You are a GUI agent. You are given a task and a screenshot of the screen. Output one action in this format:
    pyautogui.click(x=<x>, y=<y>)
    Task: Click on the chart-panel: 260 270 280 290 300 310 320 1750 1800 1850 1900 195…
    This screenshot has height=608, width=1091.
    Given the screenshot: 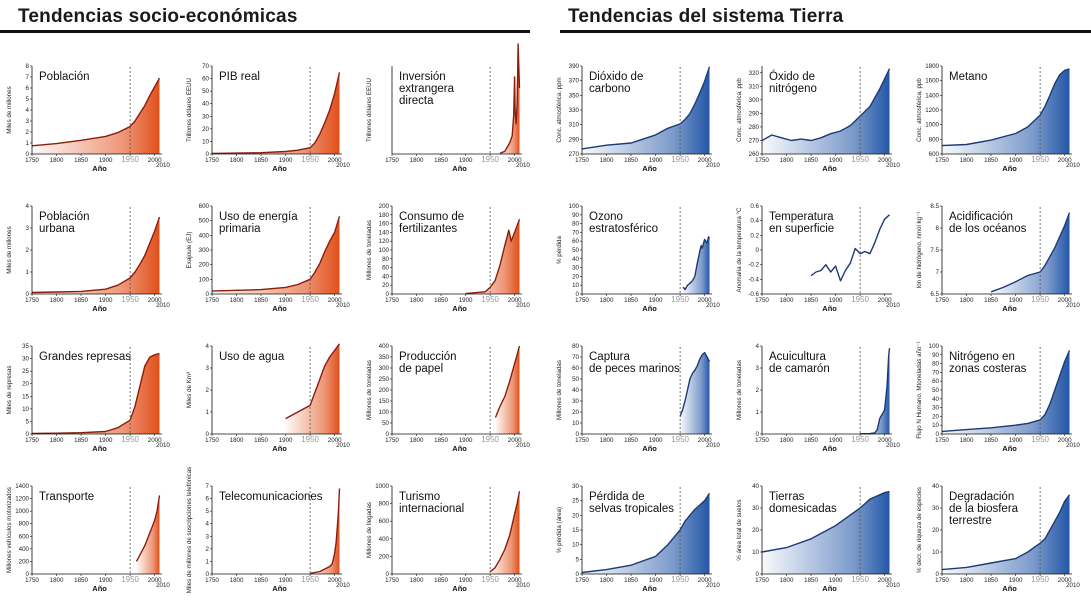 What is the action you would take?
    pyautogui.click(x=818, y=119)
    